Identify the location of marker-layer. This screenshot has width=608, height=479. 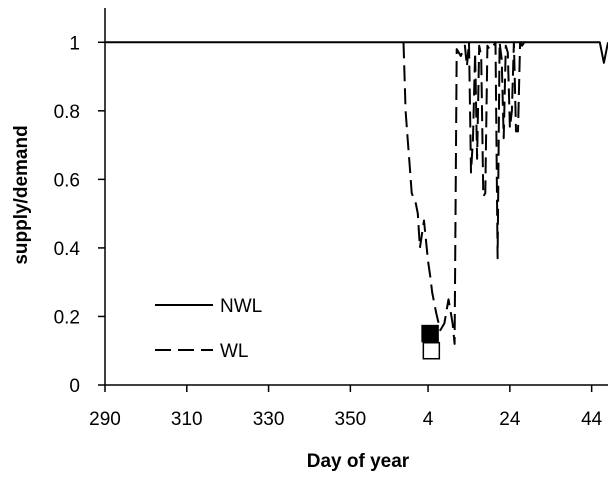
(431, 342).